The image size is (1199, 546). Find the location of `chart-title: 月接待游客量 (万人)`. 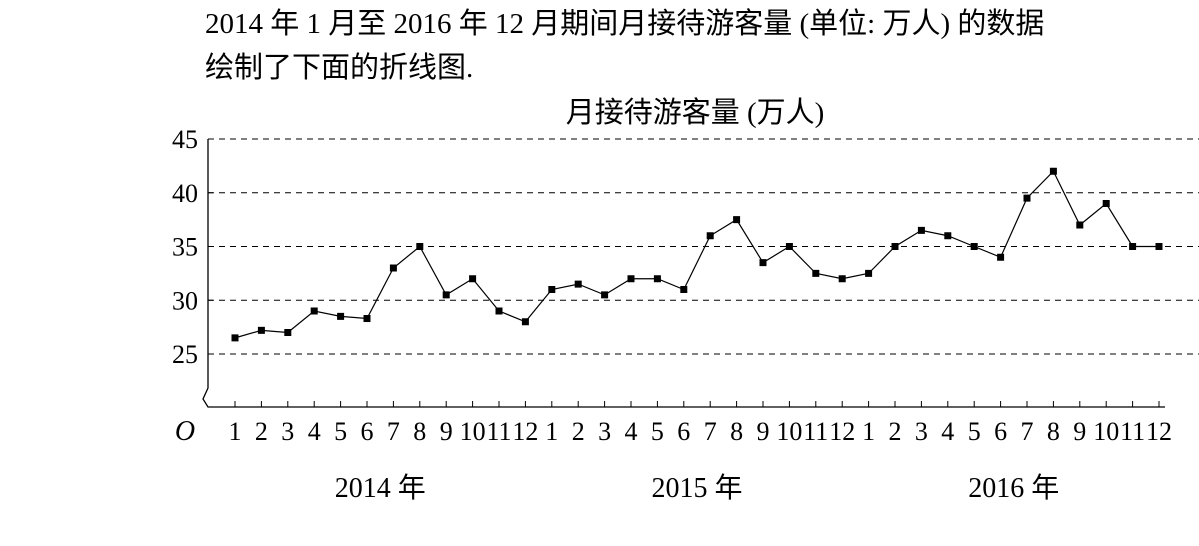

chart-title: 月接待游客量 (万人) is located at coordinates (695, 112).